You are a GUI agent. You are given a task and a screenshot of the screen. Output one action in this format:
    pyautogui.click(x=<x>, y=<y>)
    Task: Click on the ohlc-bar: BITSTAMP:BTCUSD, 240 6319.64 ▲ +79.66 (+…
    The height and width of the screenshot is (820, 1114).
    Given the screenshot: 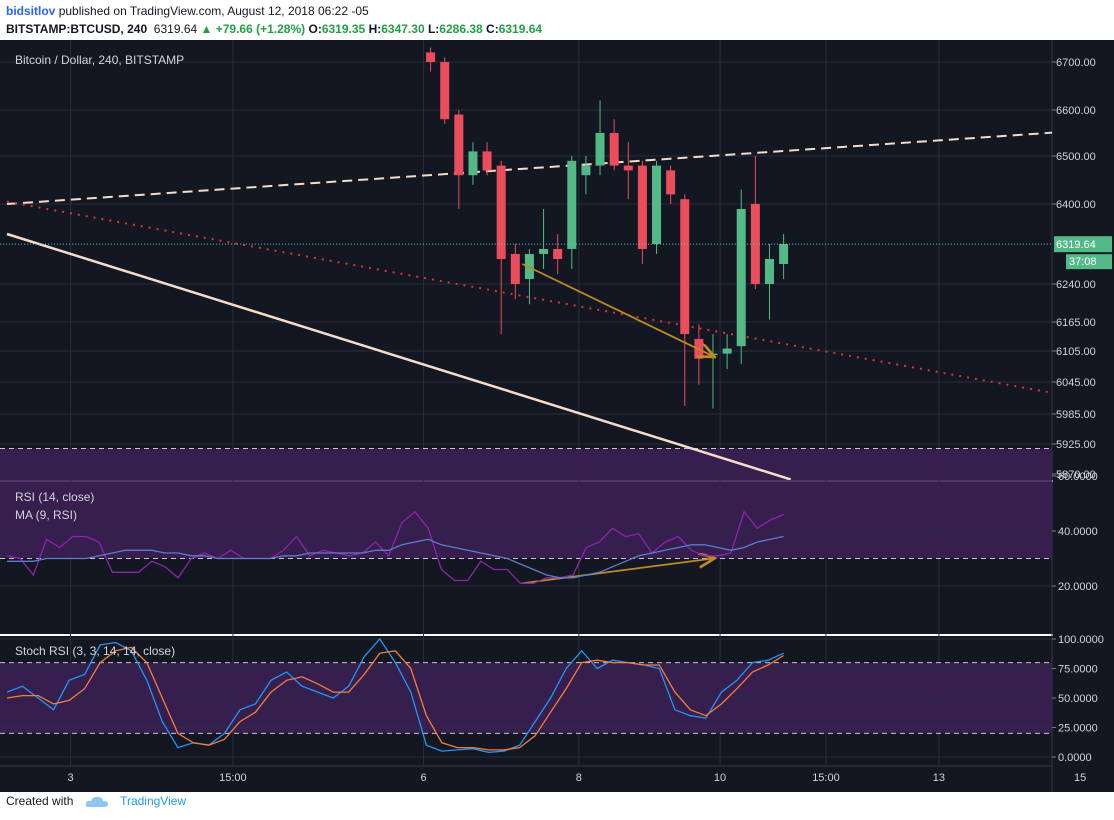 What is the action you would take?
    pyautogui.click(x=274, y=29)
    